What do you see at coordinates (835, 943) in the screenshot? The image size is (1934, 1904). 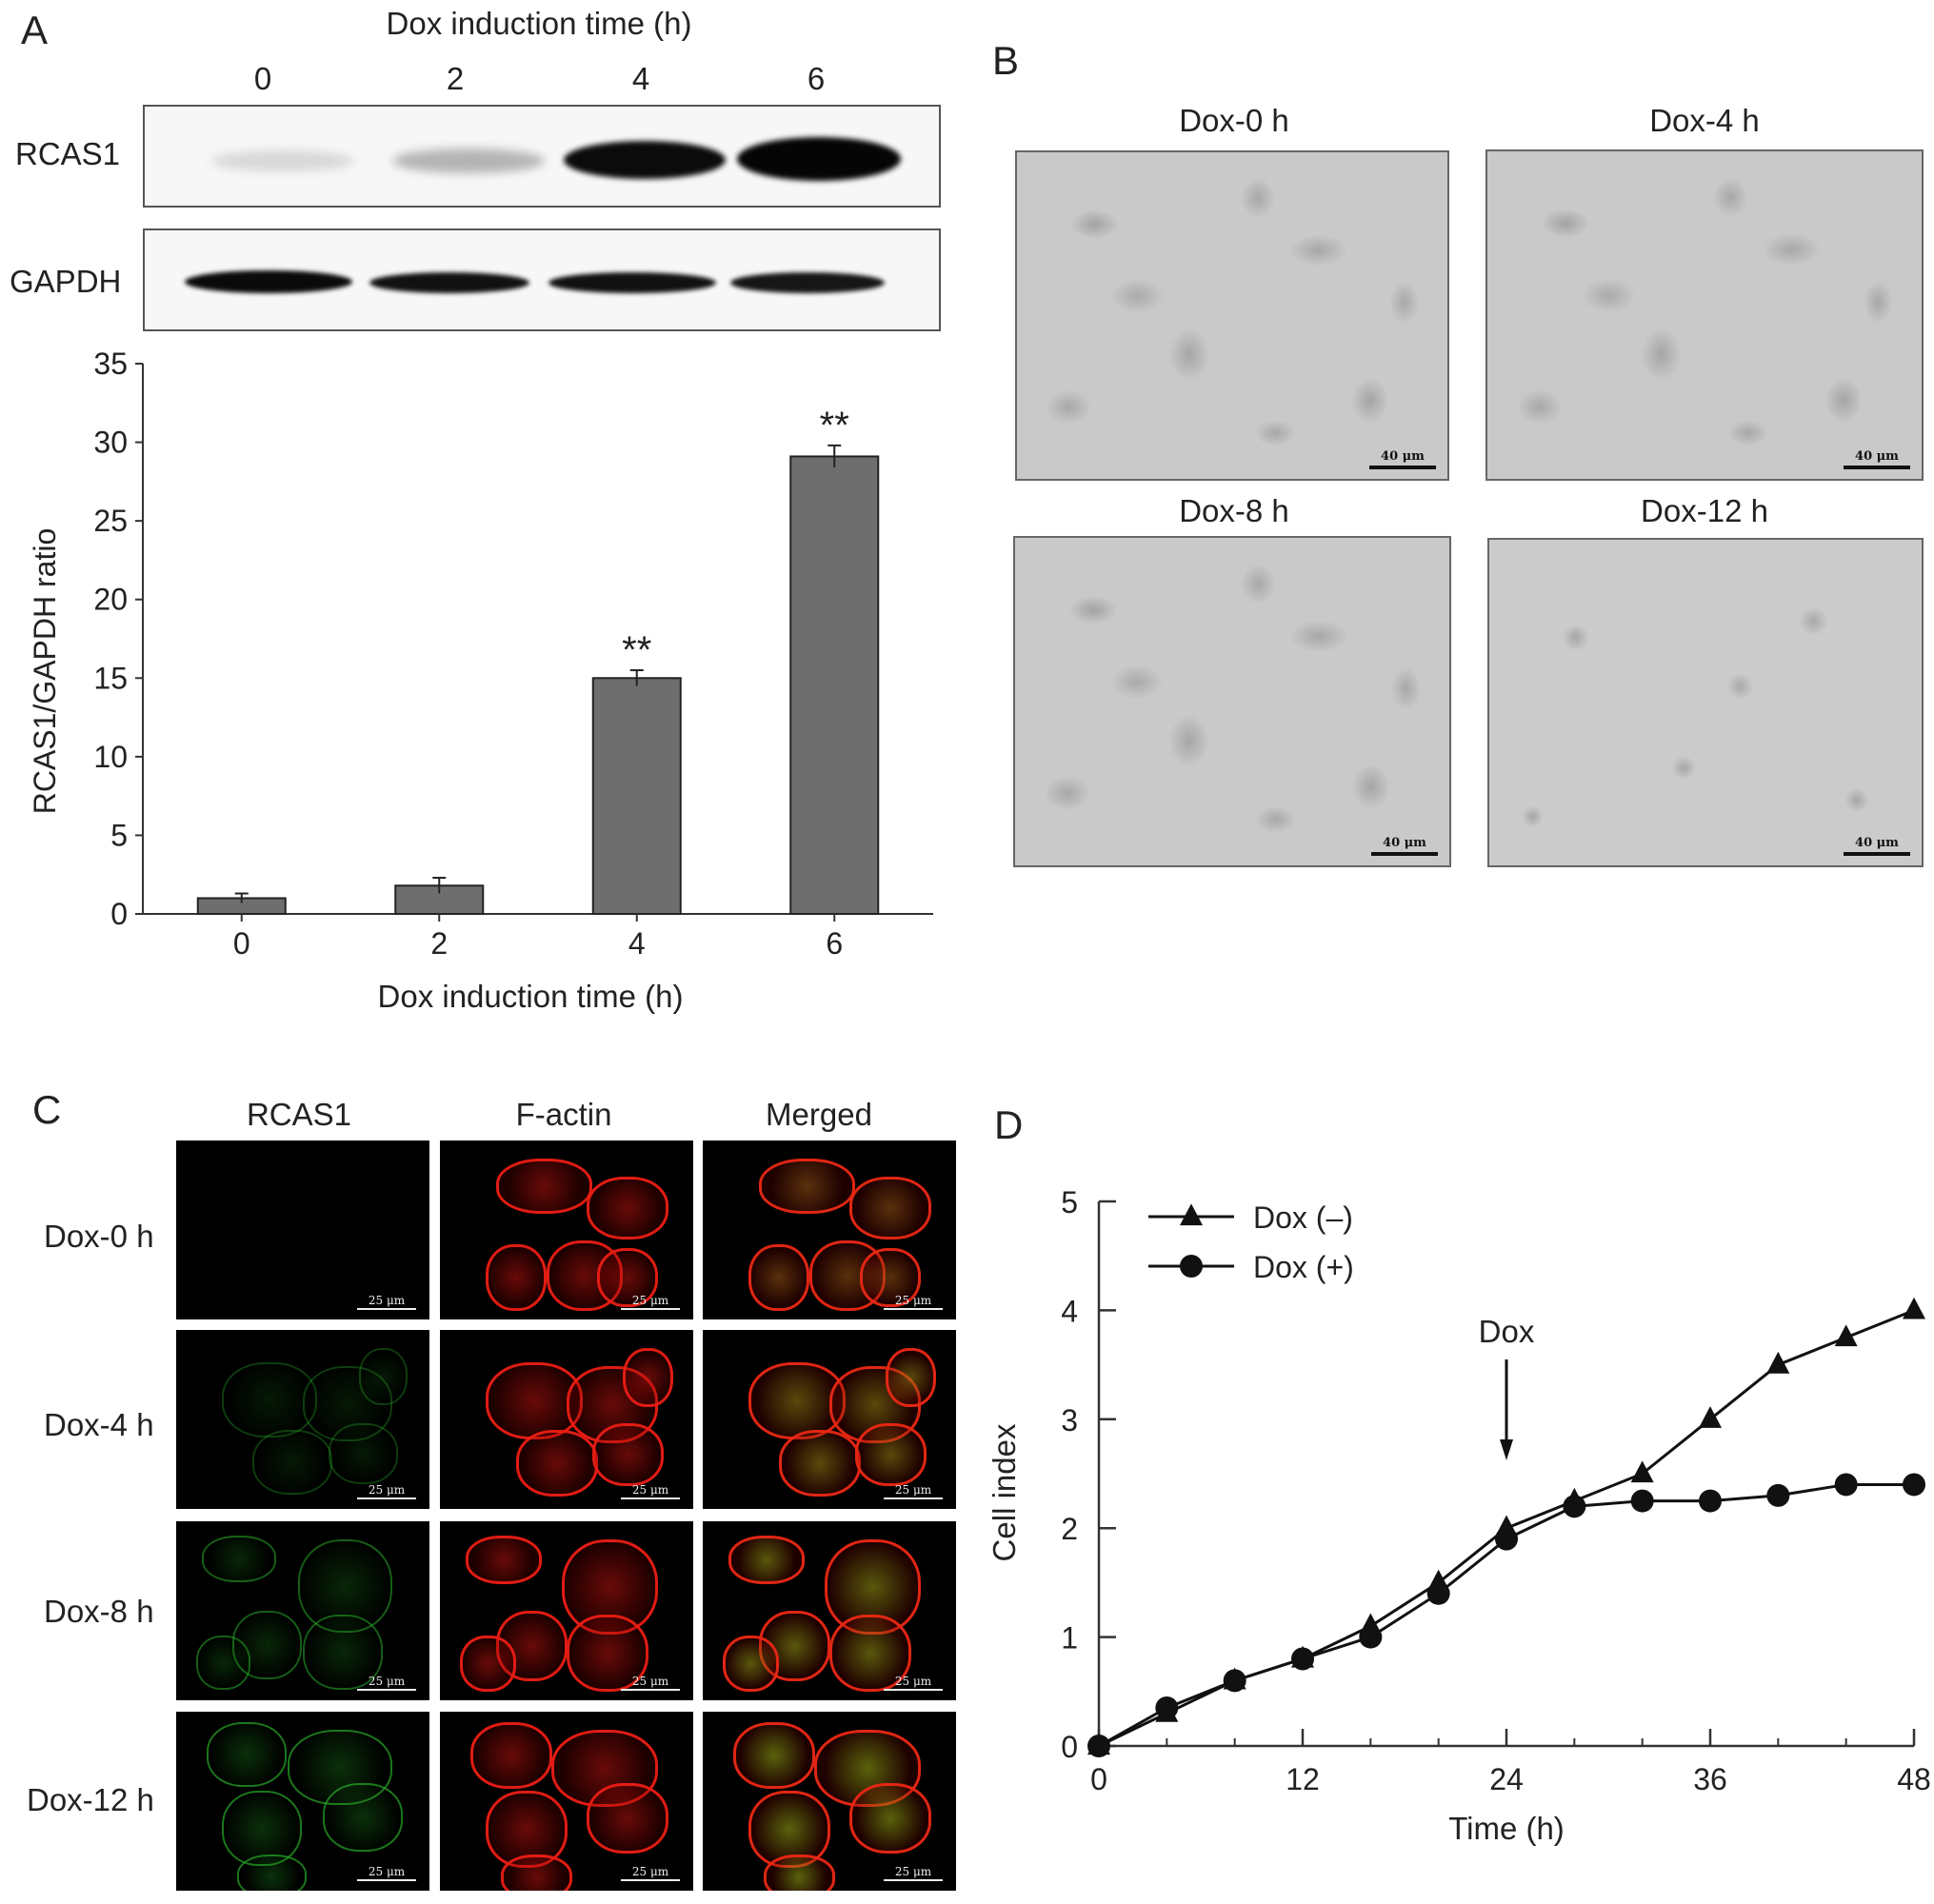 I see `x-tick-label: 6` at bounding box center [835, 943].